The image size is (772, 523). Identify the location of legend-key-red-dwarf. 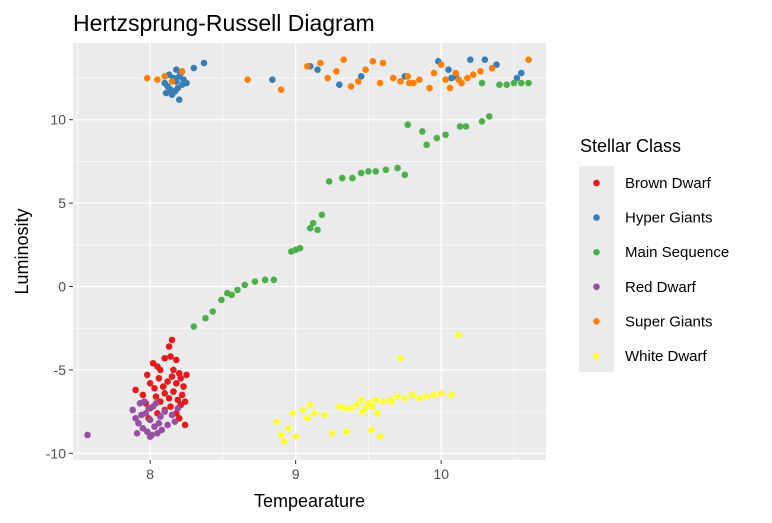
(596, 287).